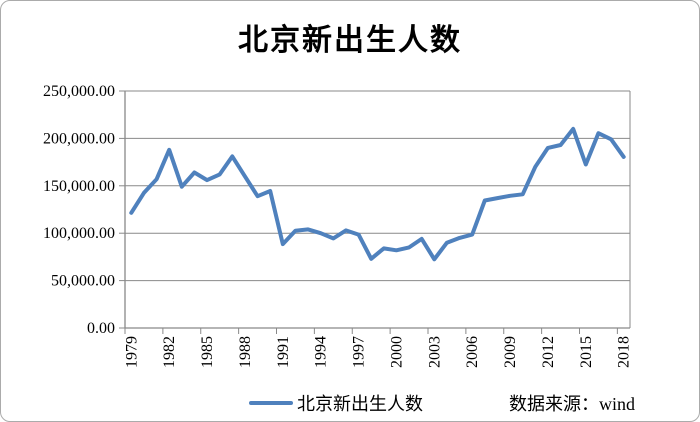 The height and width of the screenshot is (422, 700). Describe the element at coordinates (548, 352) in the screenshot. I see `x-tick-label: 2012` at that location.